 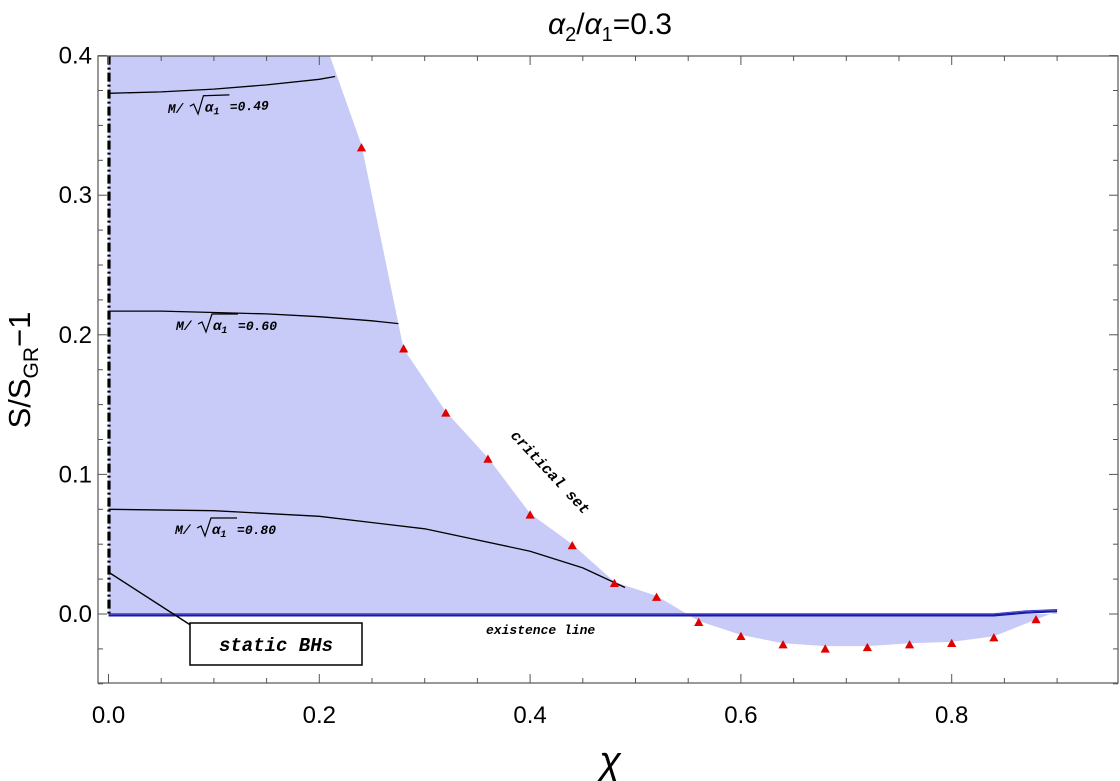 I want to click on mass-label-value: =0.49, so click(x=250, y=106).